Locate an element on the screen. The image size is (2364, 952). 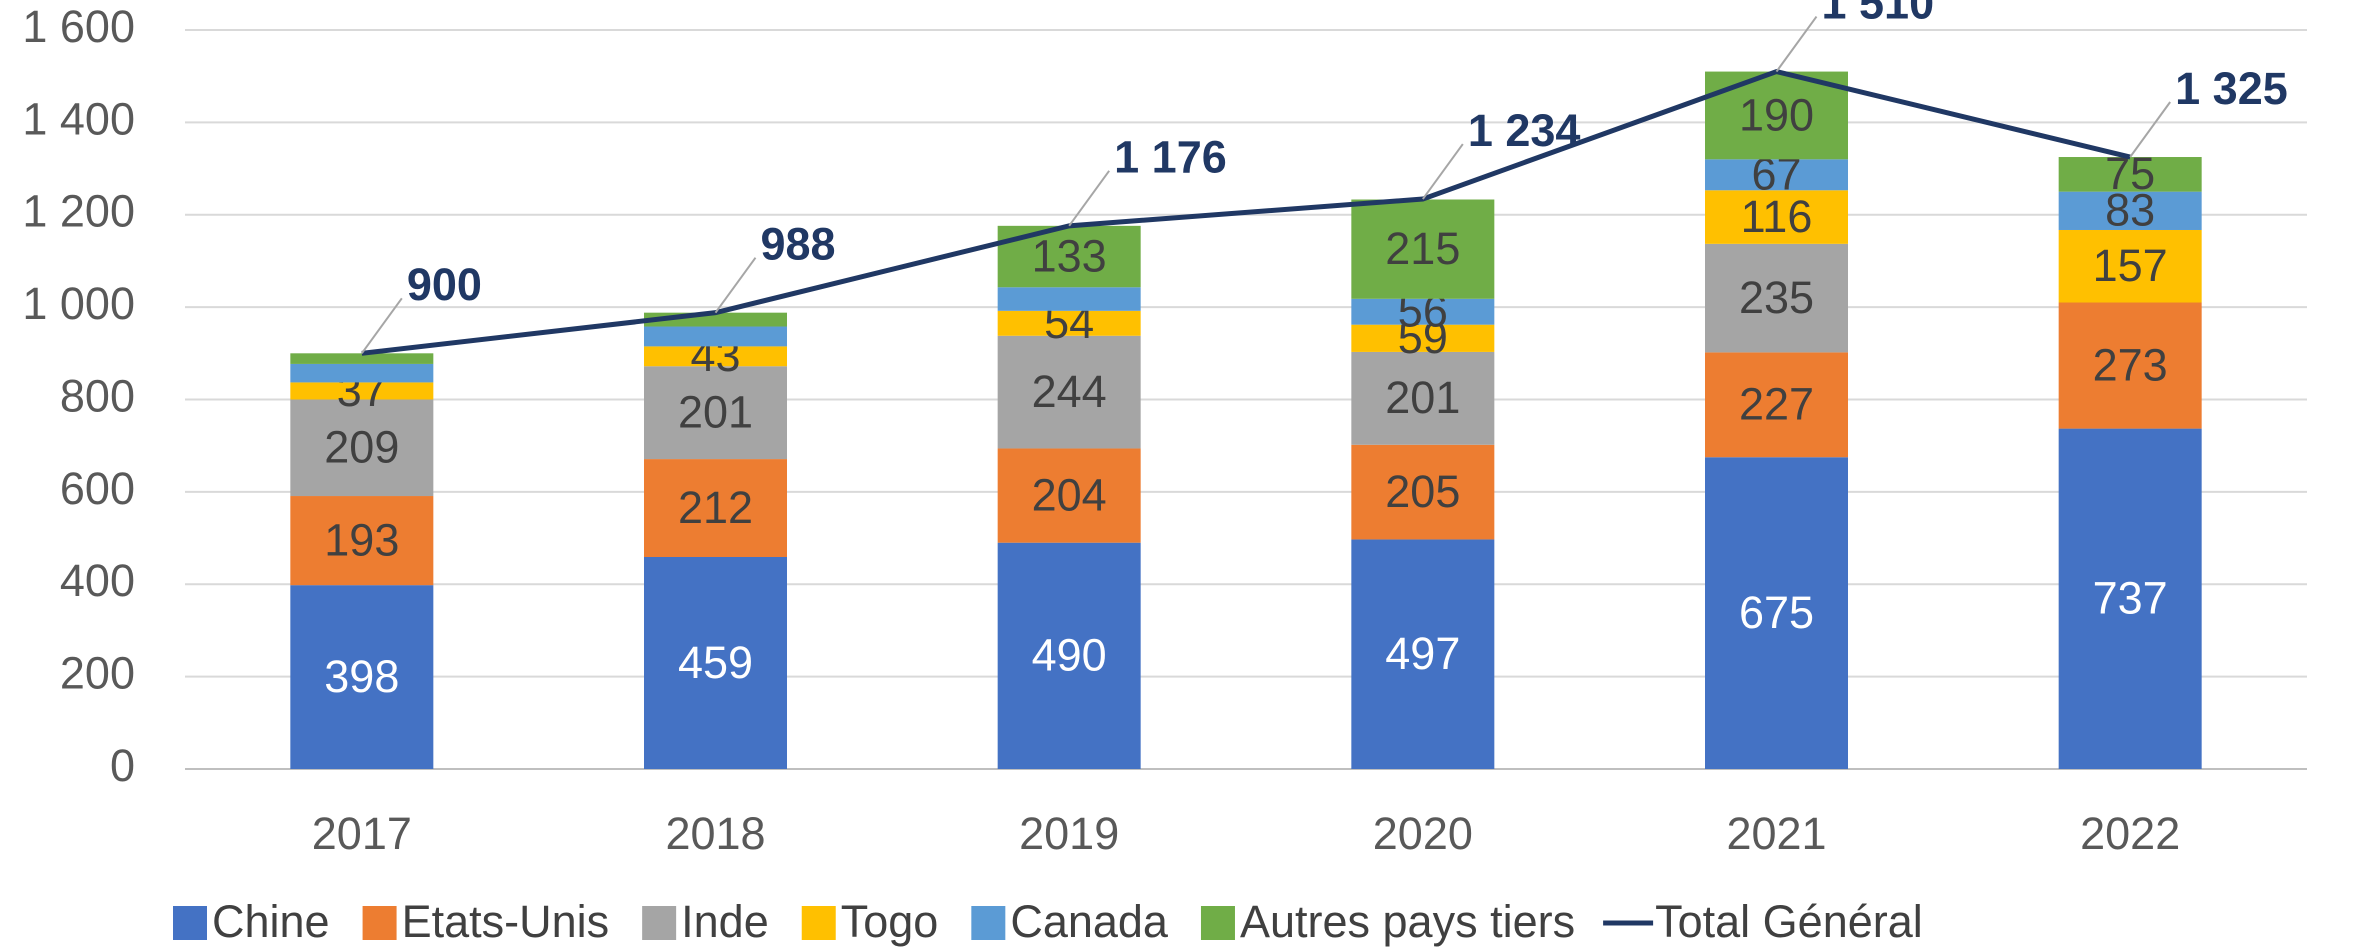
y-tick-label: 1 600 is located at coordinates (78, 26).